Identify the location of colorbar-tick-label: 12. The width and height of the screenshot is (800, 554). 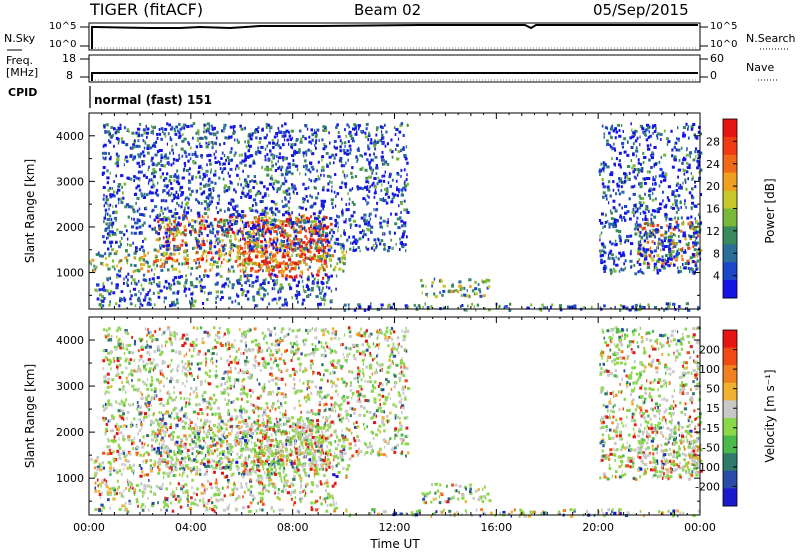
(713, 231).